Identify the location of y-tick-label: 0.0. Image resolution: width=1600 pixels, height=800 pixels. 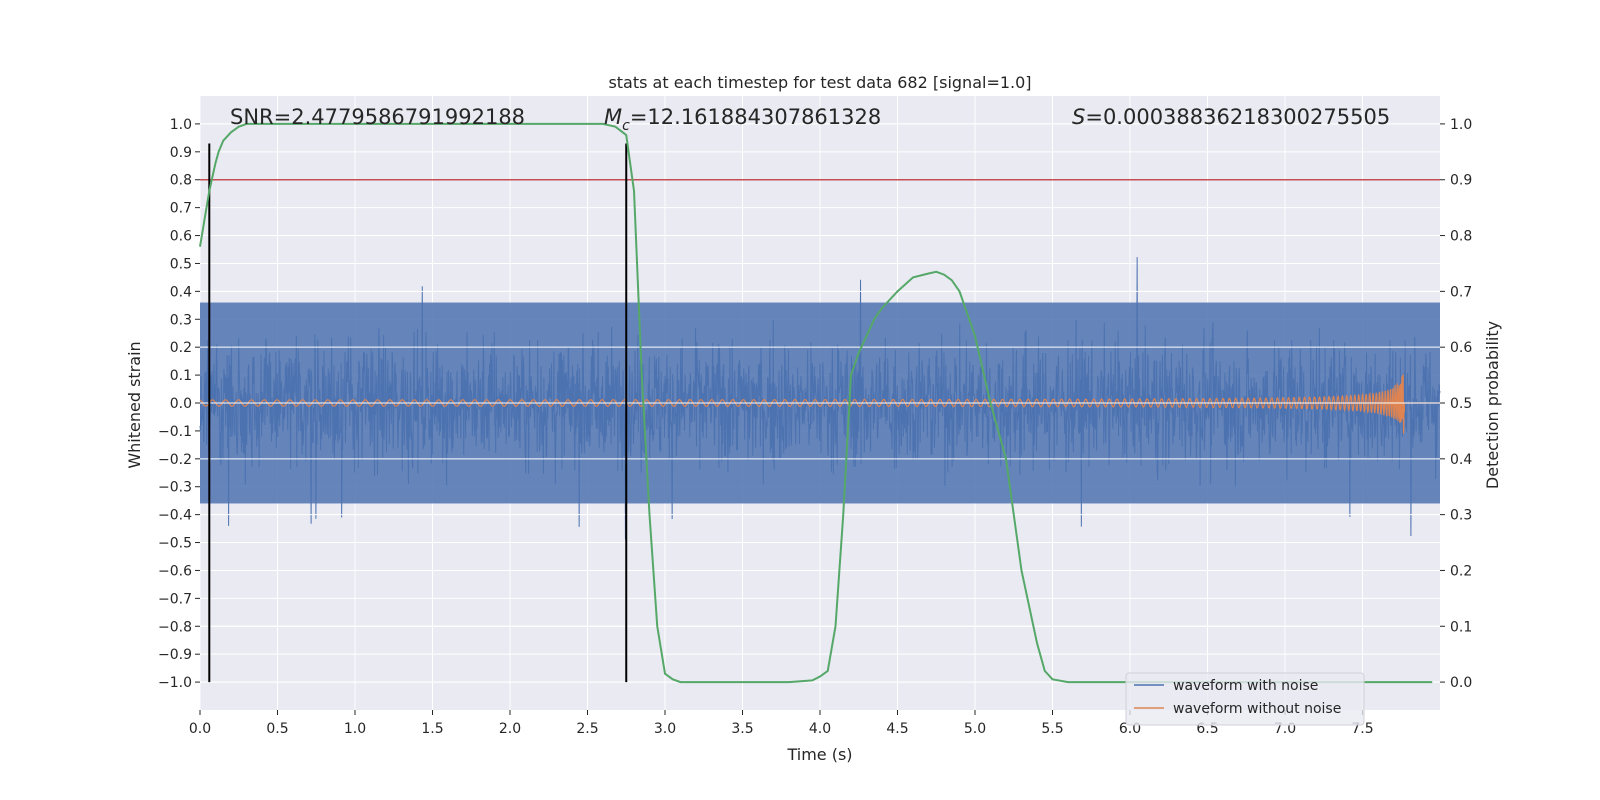
(181, 404).